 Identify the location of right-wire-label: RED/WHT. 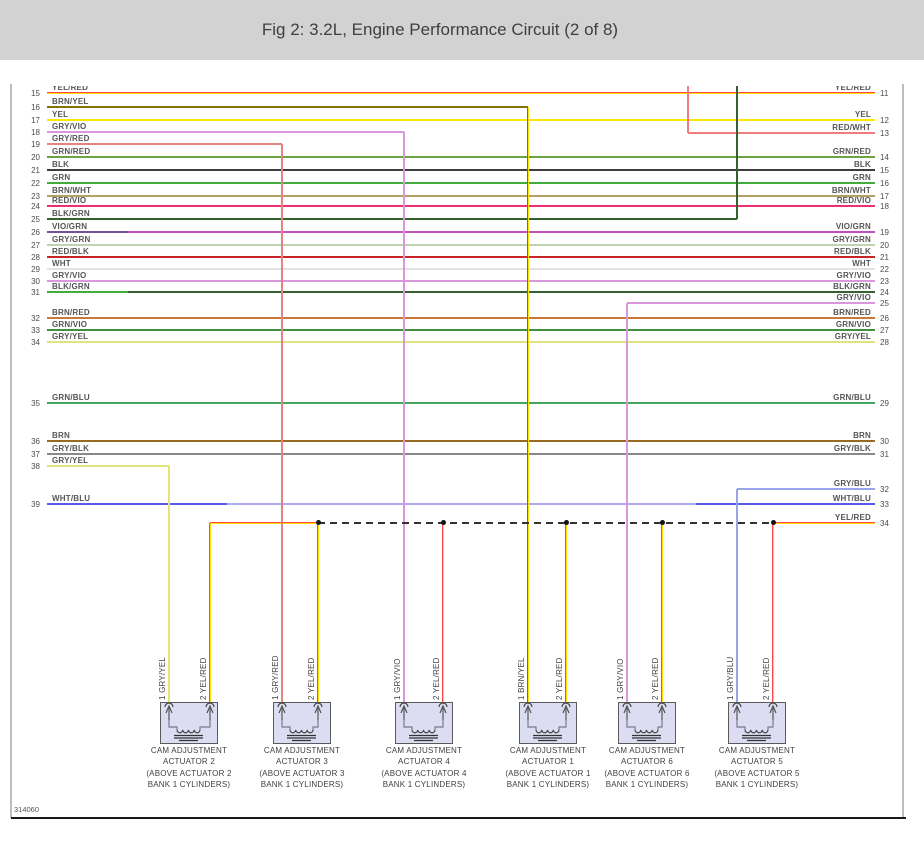
(851, 127).